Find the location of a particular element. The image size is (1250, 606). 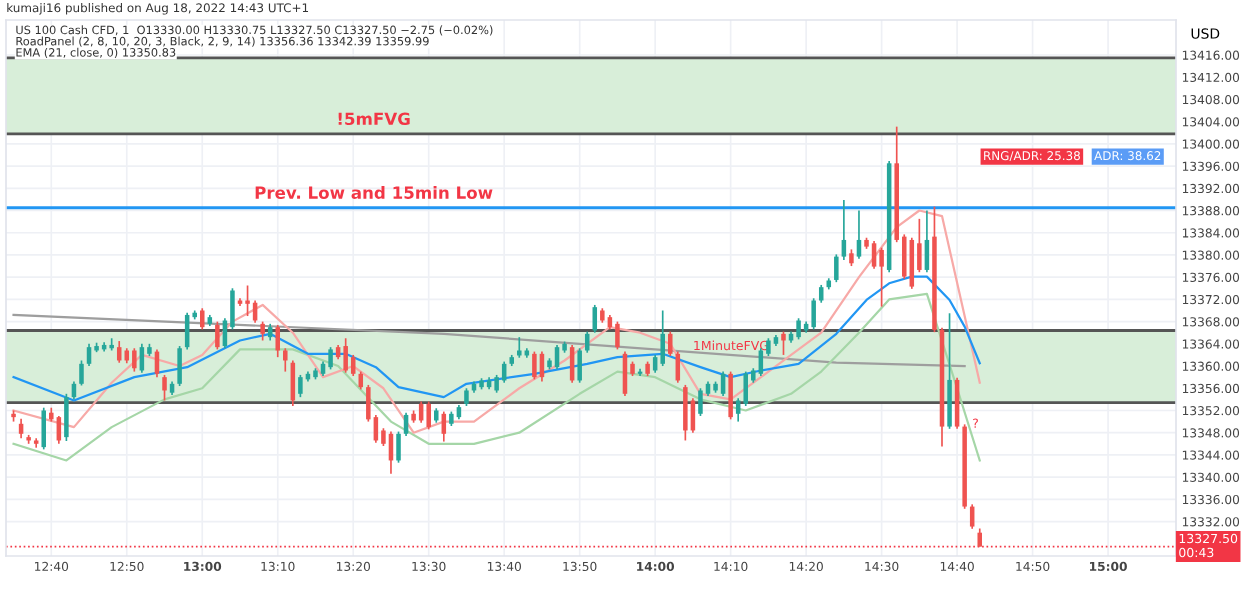

band-label: !5mFVG is located at coordinates (374, 119).